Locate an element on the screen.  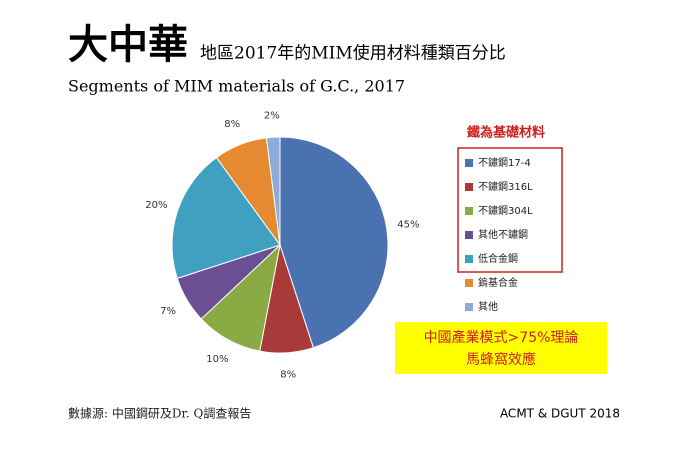
annotation: 中國產業模式>75%理論 is located at coordinates (501, 337).